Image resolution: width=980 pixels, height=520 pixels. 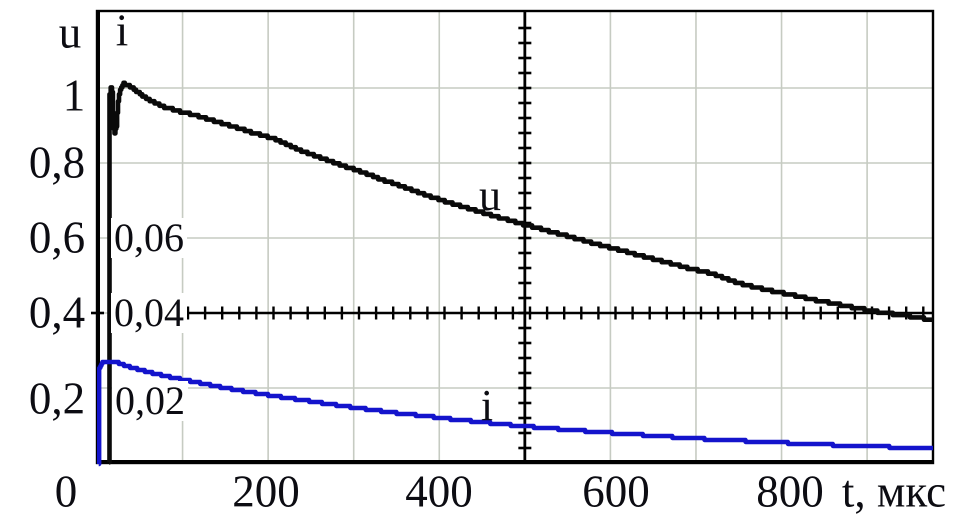 What do you see at coordinates (266, 491) in the screenshot?
I see `x-tick-label-200: 200` at bounding box center [266, 491].